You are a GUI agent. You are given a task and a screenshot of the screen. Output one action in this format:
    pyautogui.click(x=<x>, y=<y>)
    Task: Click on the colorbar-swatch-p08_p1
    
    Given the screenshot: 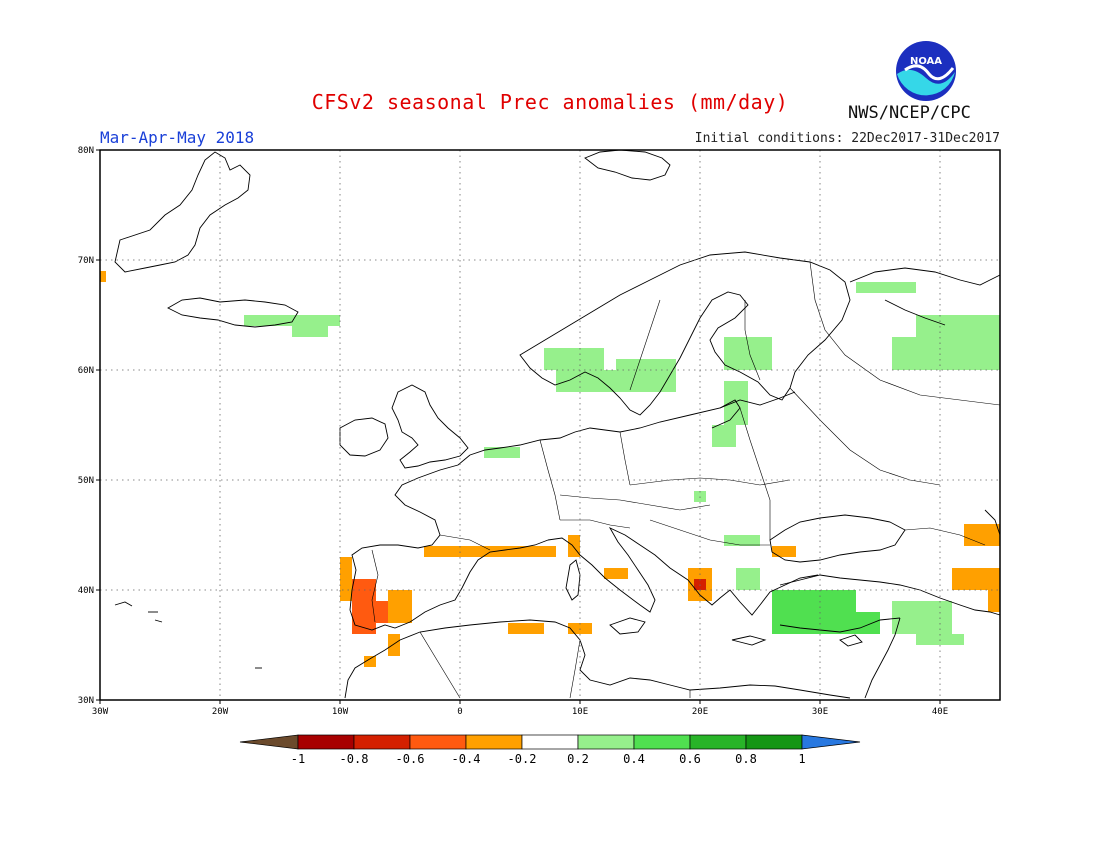 What is the action you would take?
    pyautogui.click(x=774, y=742)
    